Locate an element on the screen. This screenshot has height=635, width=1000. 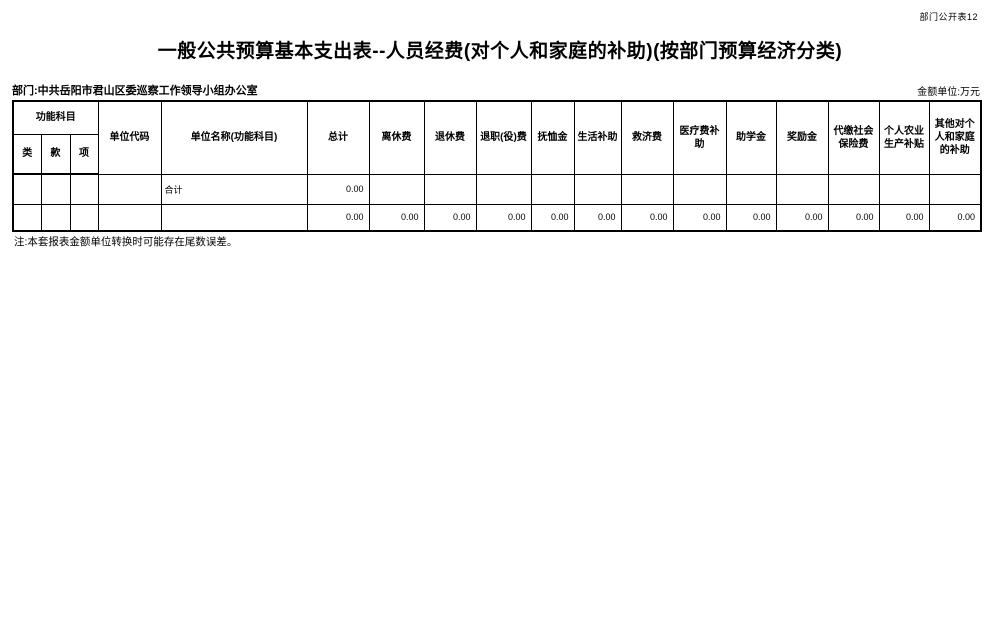
cell-unit-name is located at coordinates (234, 217).